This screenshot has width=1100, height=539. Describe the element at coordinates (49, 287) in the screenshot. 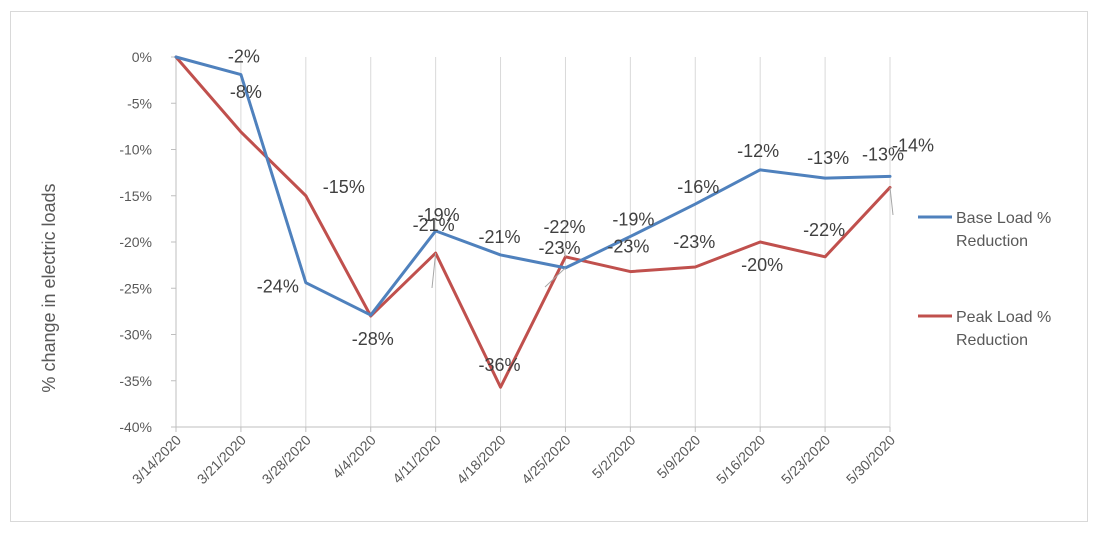

I see `y-axis-title: % change in electric loads` at that location.